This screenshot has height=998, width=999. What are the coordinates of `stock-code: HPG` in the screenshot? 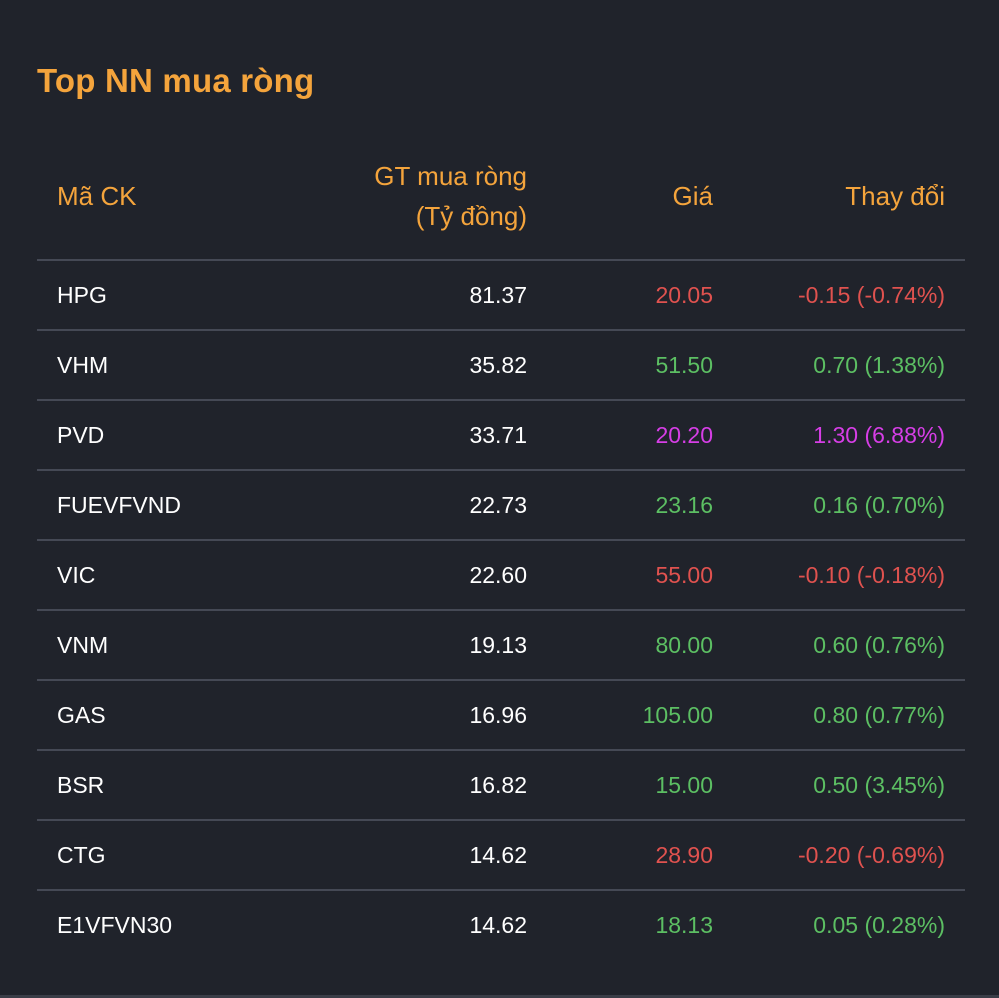 It's located at (82, 295).